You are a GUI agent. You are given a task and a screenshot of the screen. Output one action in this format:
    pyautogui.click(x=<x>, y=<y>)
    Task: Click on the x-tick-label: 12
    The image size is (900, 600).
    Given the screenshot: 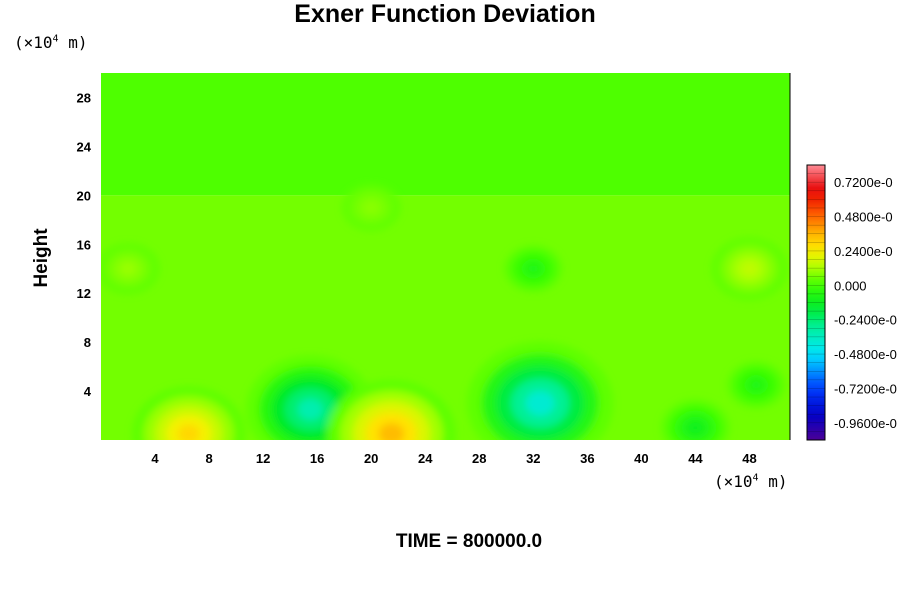 What is the action you would take?
    pyautogui.click(x=263, y=458)
    